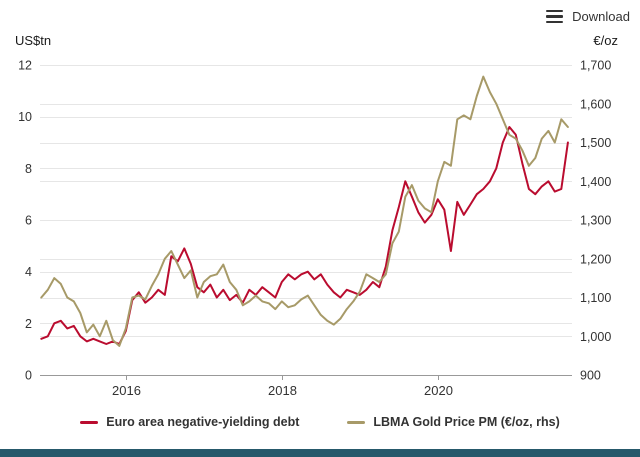 This screenshot has height=457, width=640. I want to click on right-axis-title: €/oz, so click(605, 40).